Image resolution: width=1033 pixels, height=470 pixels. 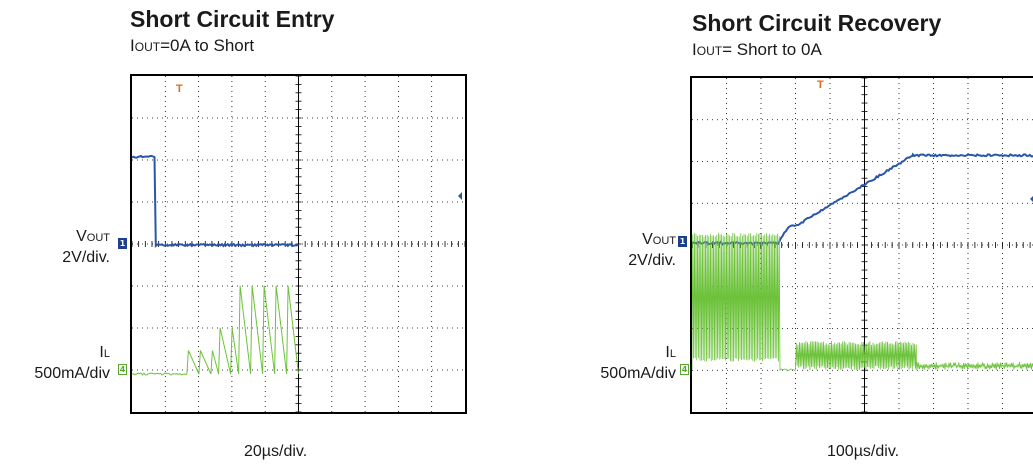 I want to click on subtitle-rest: =0A to Short, so click(x=207, y=45).